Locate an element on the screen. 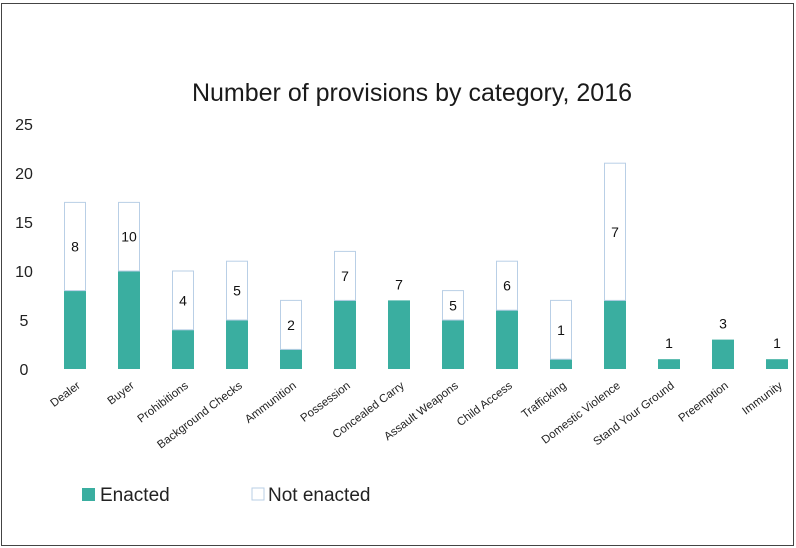 The image size is (796, 548). x-tick-label: Trafficking is located at coordinates (544, 400).